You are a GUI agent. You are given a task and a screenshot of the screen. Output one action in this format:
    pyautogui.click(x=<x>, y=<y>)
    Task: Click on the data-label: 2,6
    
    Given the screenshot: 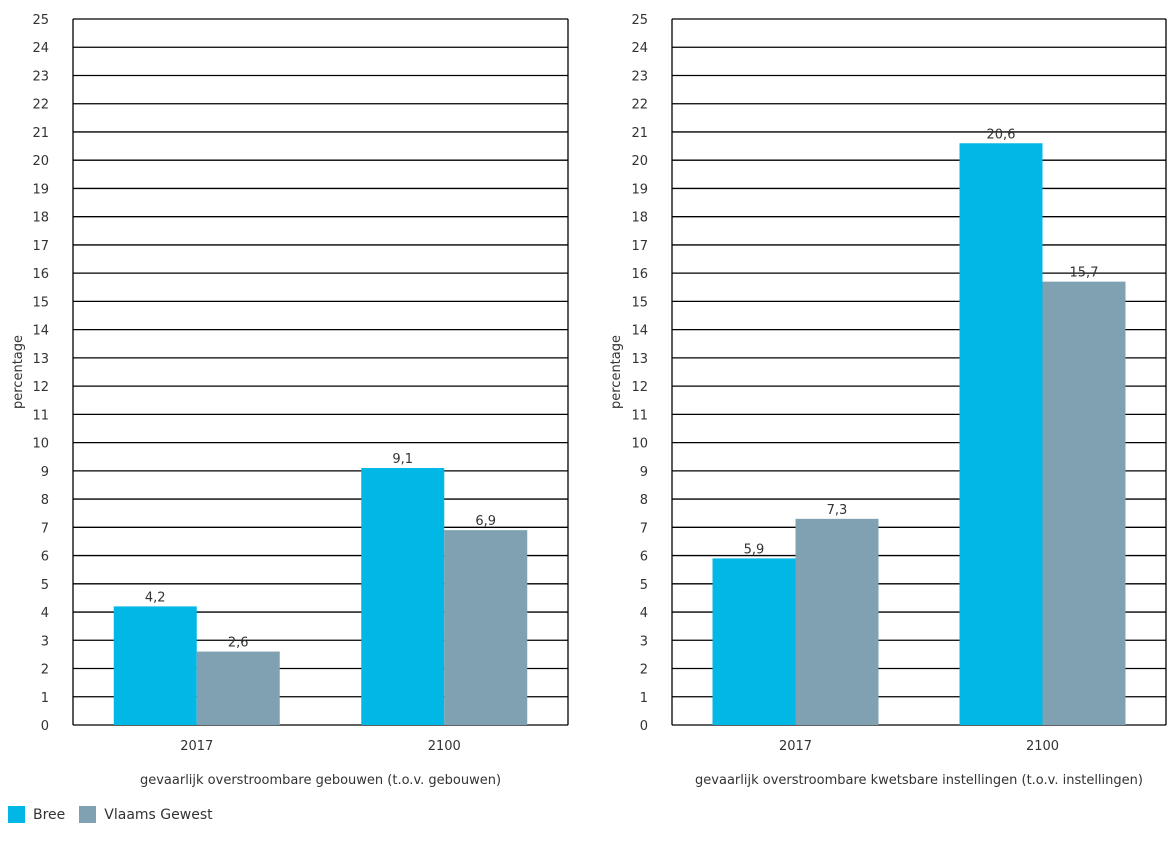 What is the action you would take?
    pyautogui.click(x=238, y=643)
    